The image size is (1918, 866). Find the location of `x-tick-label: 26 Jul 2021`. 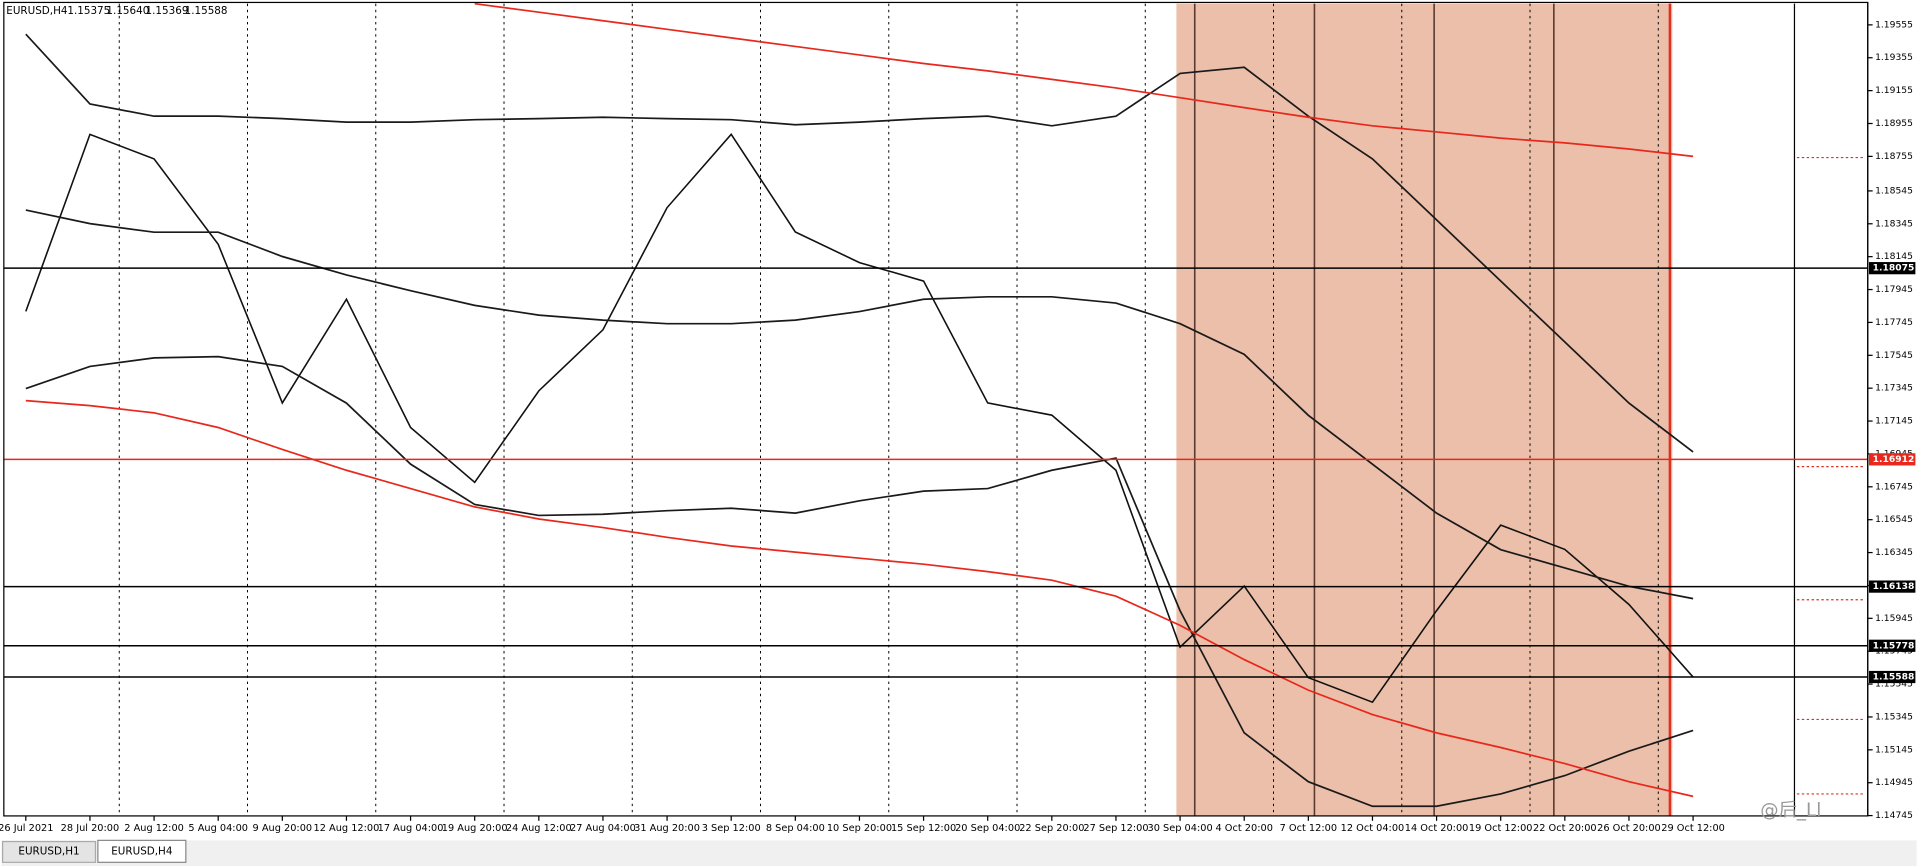

x-tick-label: 26 Jul 2021 is located at coordinates (26, 828).